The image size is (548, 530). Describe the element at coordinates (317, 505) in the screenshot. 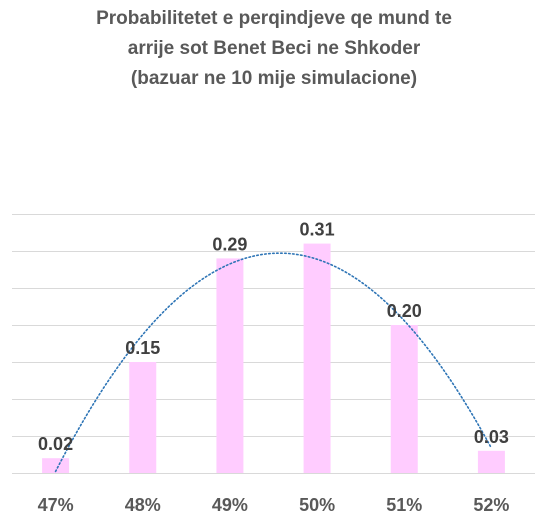

I see `x-tick-label: 50%` at that location.